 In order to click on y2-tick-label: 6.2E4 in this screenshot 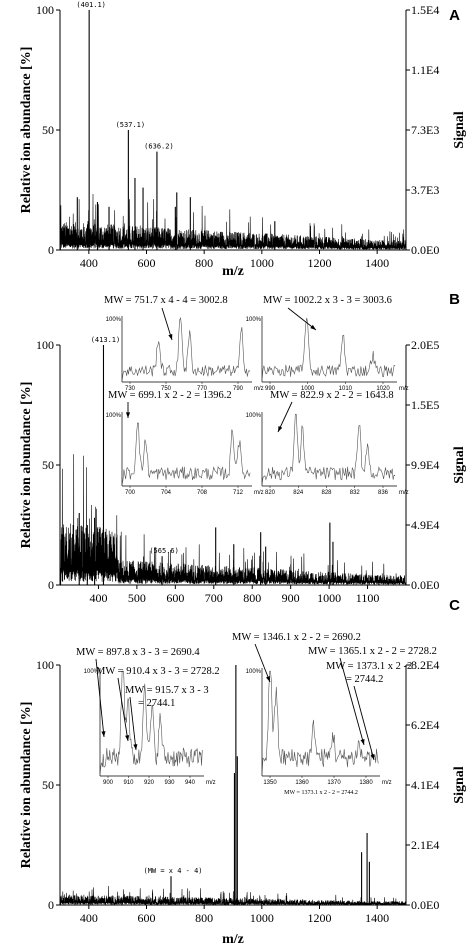, I will do `click(425, 725)`.